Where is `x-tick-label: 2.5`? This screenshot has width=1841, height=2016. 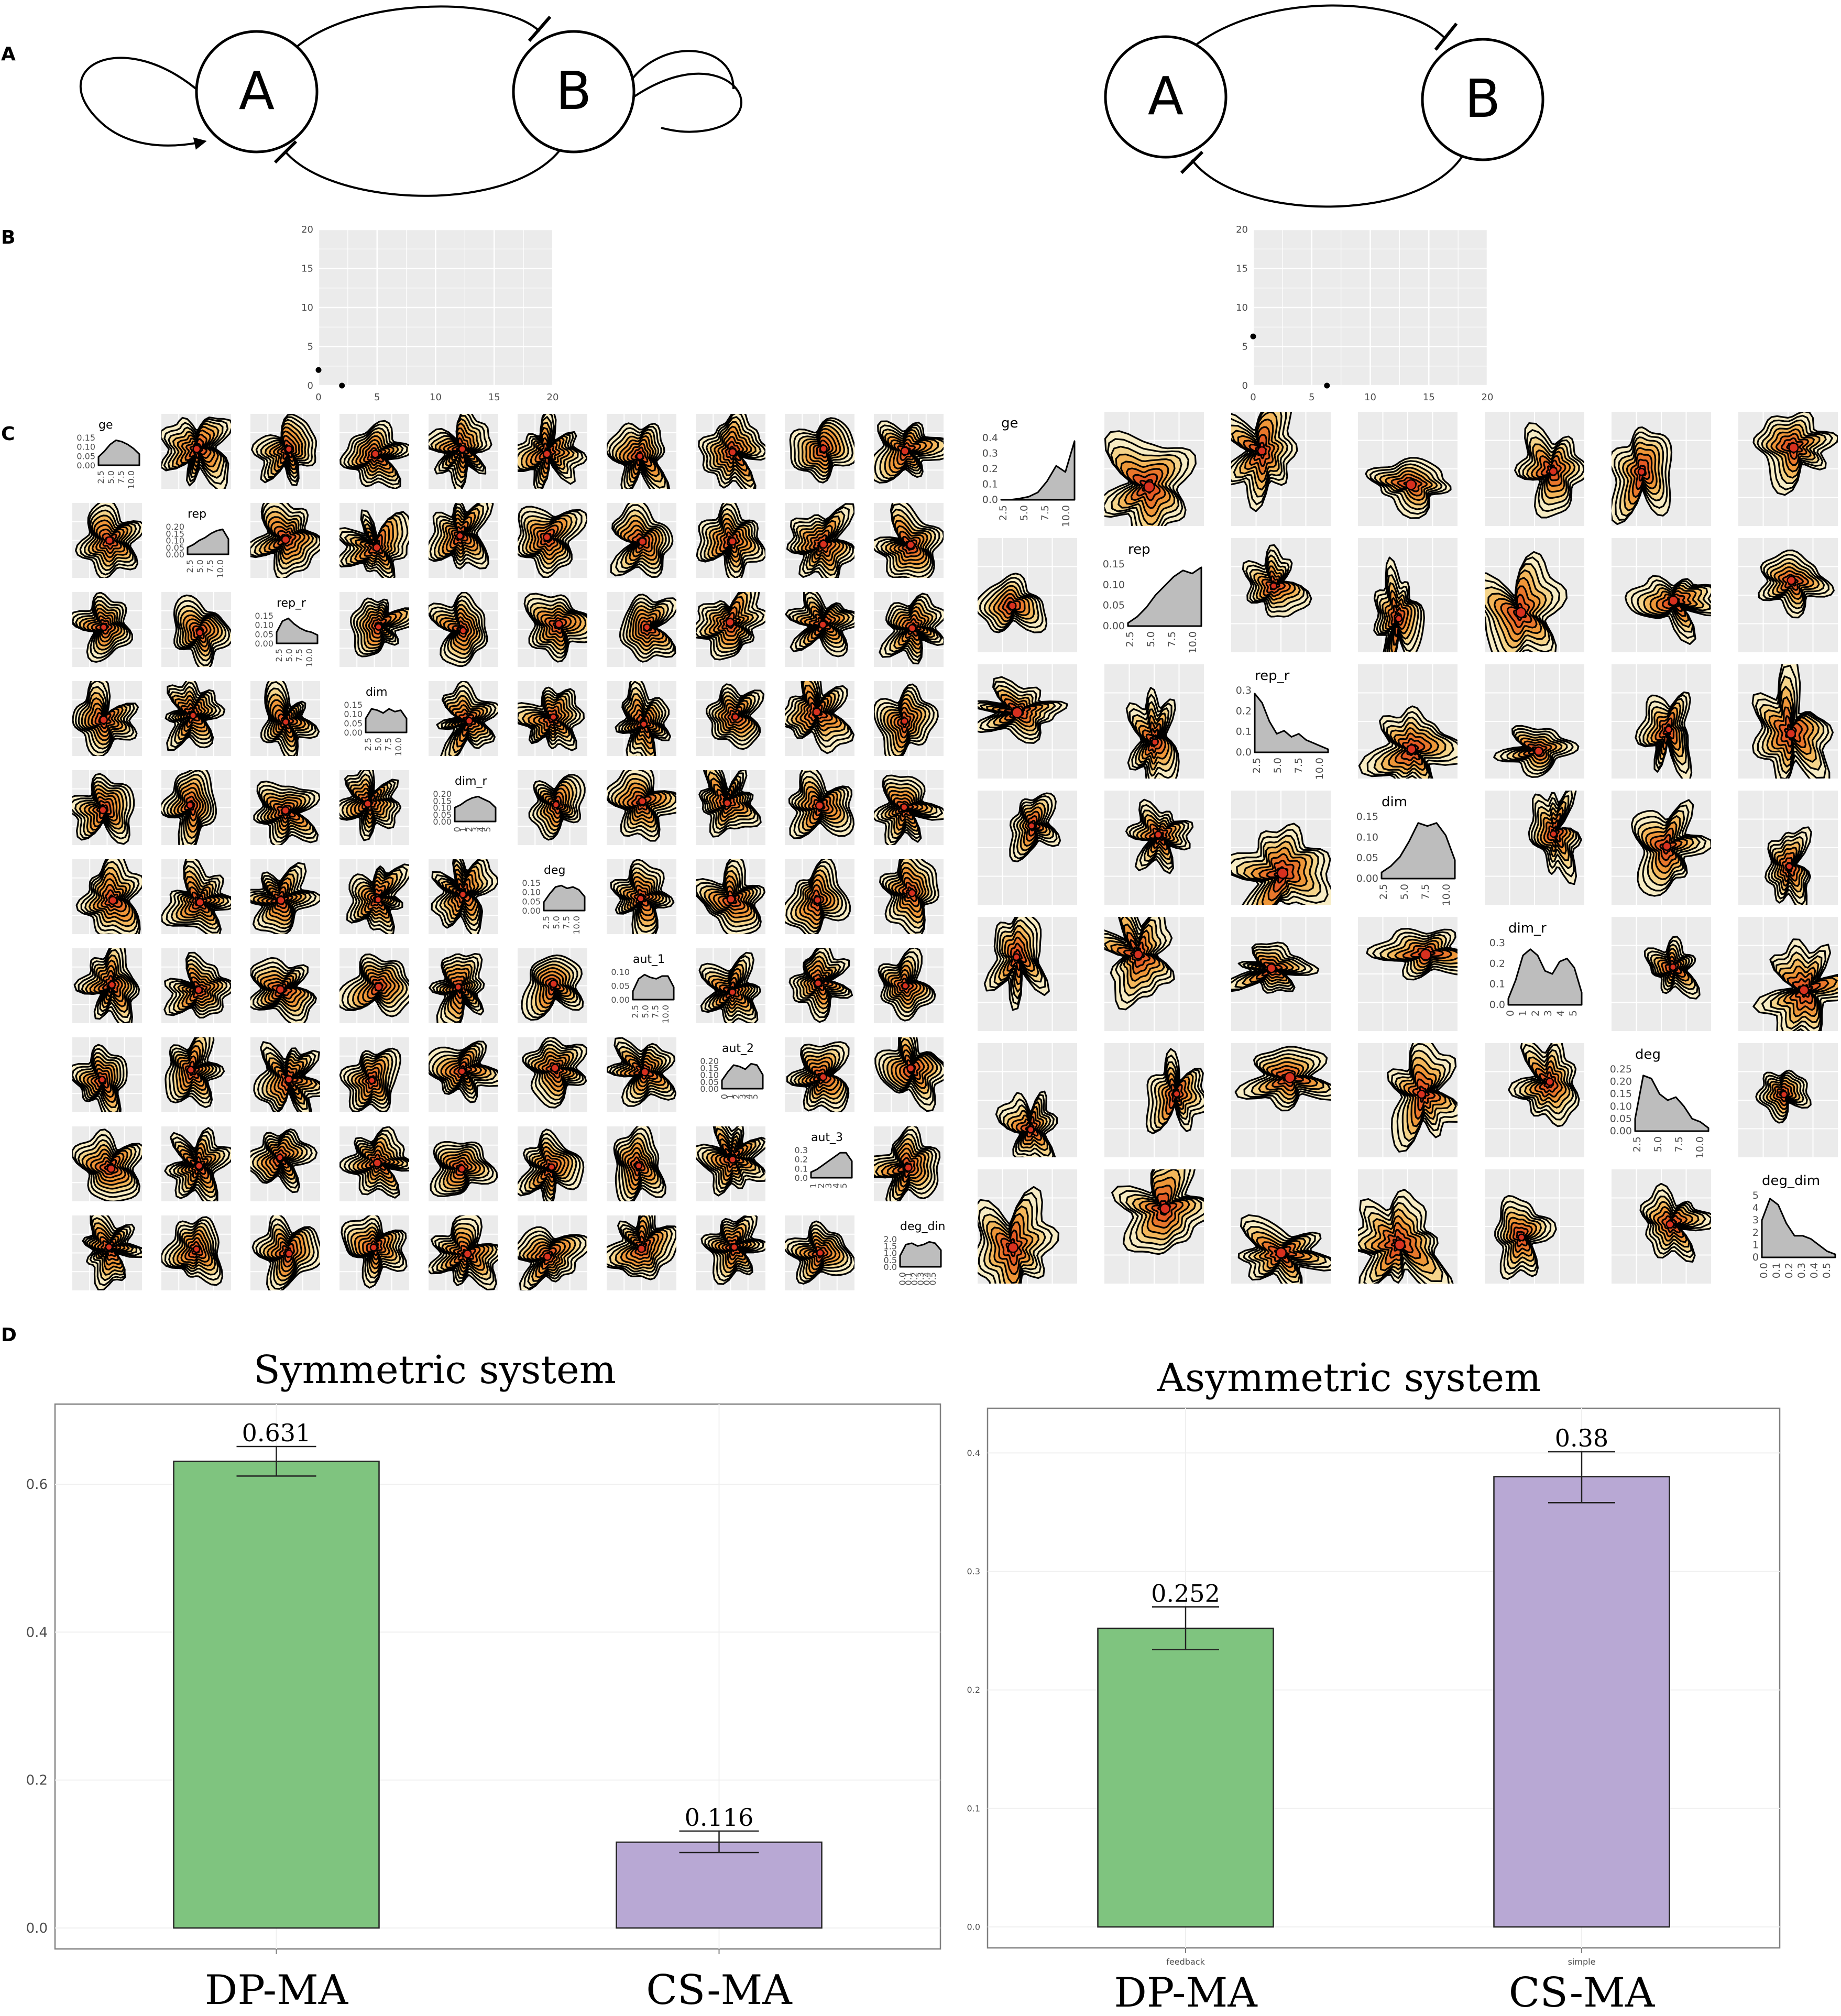
x-tick-label: 2.5 is located at coordinates (1130, 639).